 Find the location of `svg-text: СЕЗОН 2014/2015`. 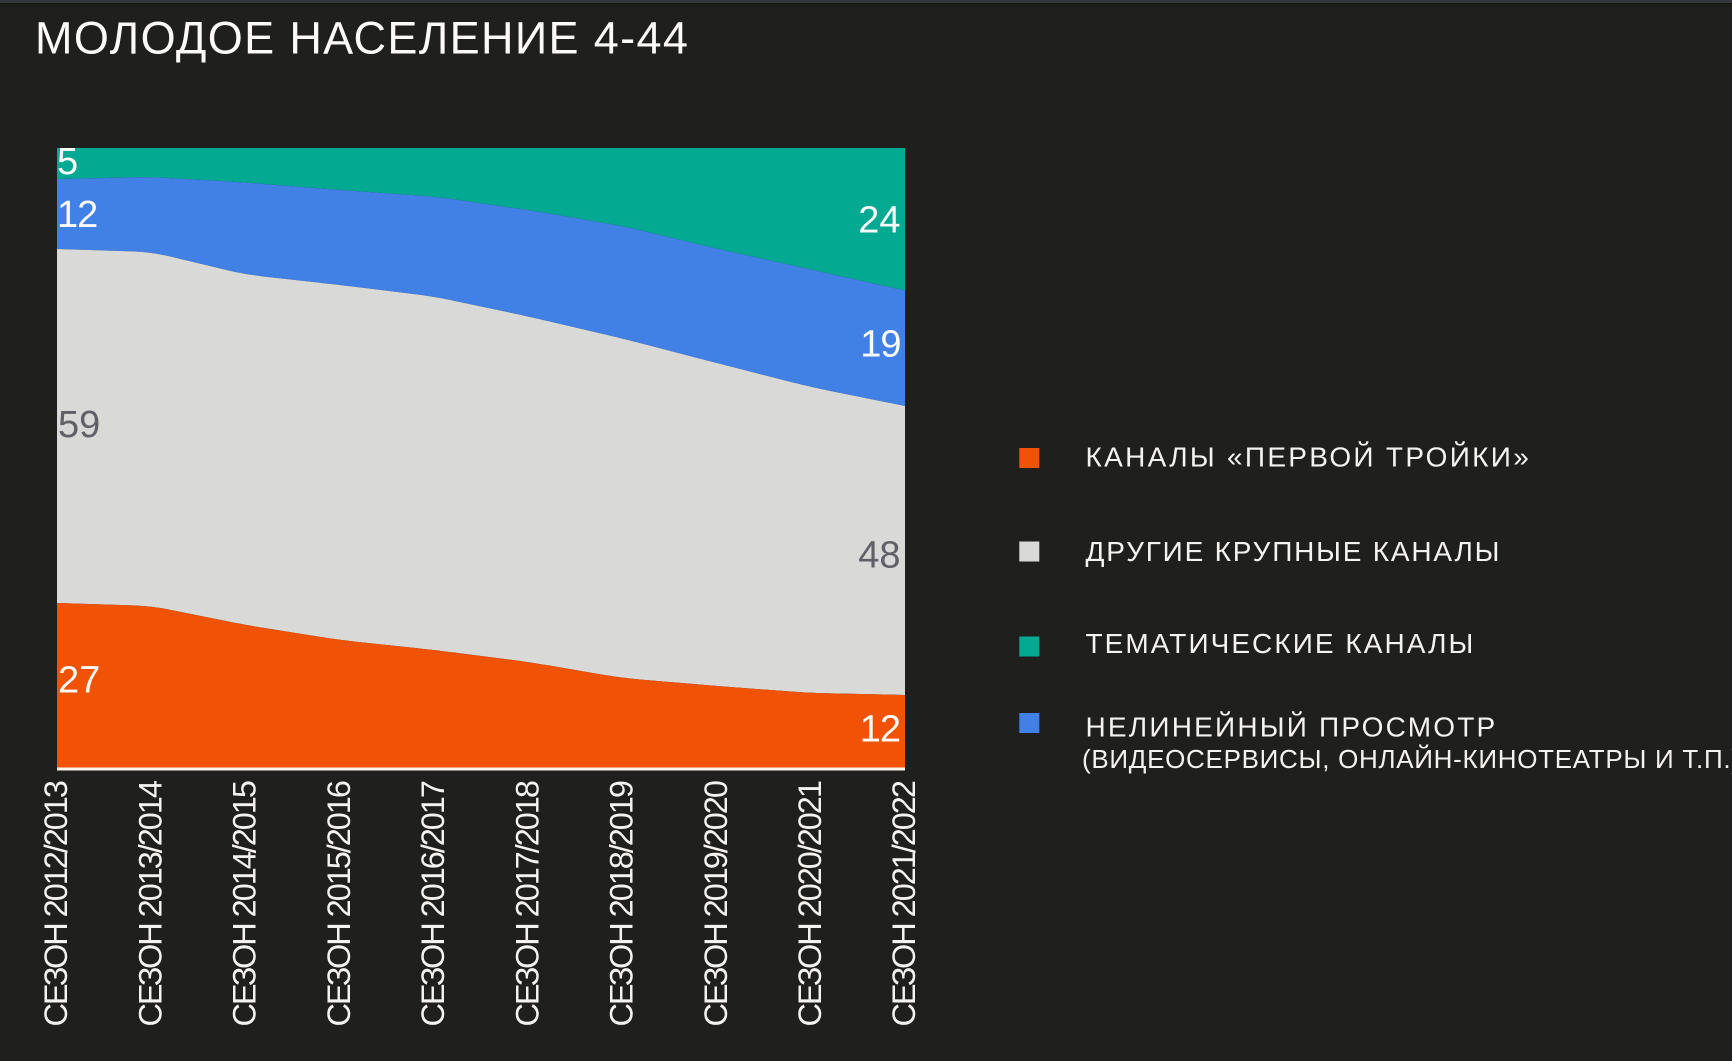

svg-text: СЕЗОН 2014/2015 is located at coordinates (245, 903).